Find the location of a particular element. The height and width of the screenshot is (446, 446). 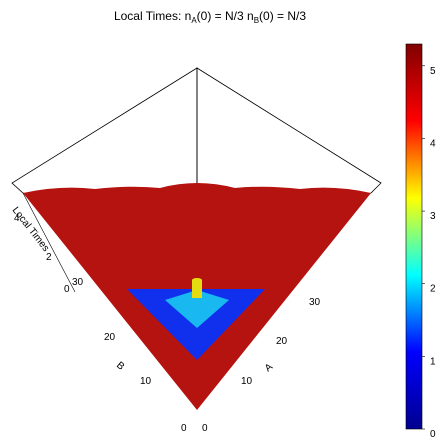

chart-title: Local Times: nA(0) = N/3 nB(0) = N/3 is located at coordinates (210, 17).